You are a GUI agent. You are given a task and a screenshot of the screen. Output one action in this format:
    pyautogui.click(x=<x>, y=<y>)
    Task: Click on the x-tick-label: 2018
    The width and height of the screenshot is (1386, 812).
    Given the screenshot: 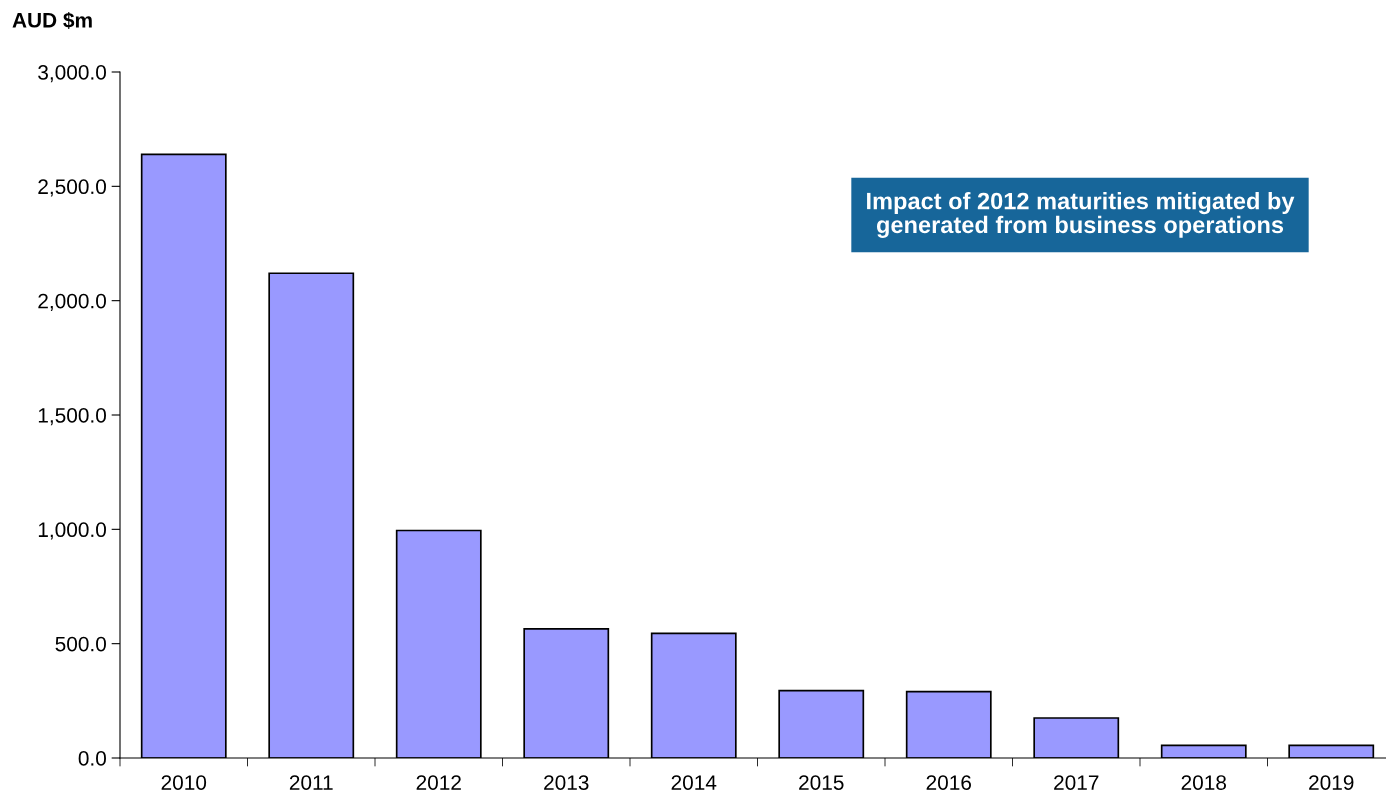 What is the action you would take?
    pyautogui.click(x=1204, y=782)
    